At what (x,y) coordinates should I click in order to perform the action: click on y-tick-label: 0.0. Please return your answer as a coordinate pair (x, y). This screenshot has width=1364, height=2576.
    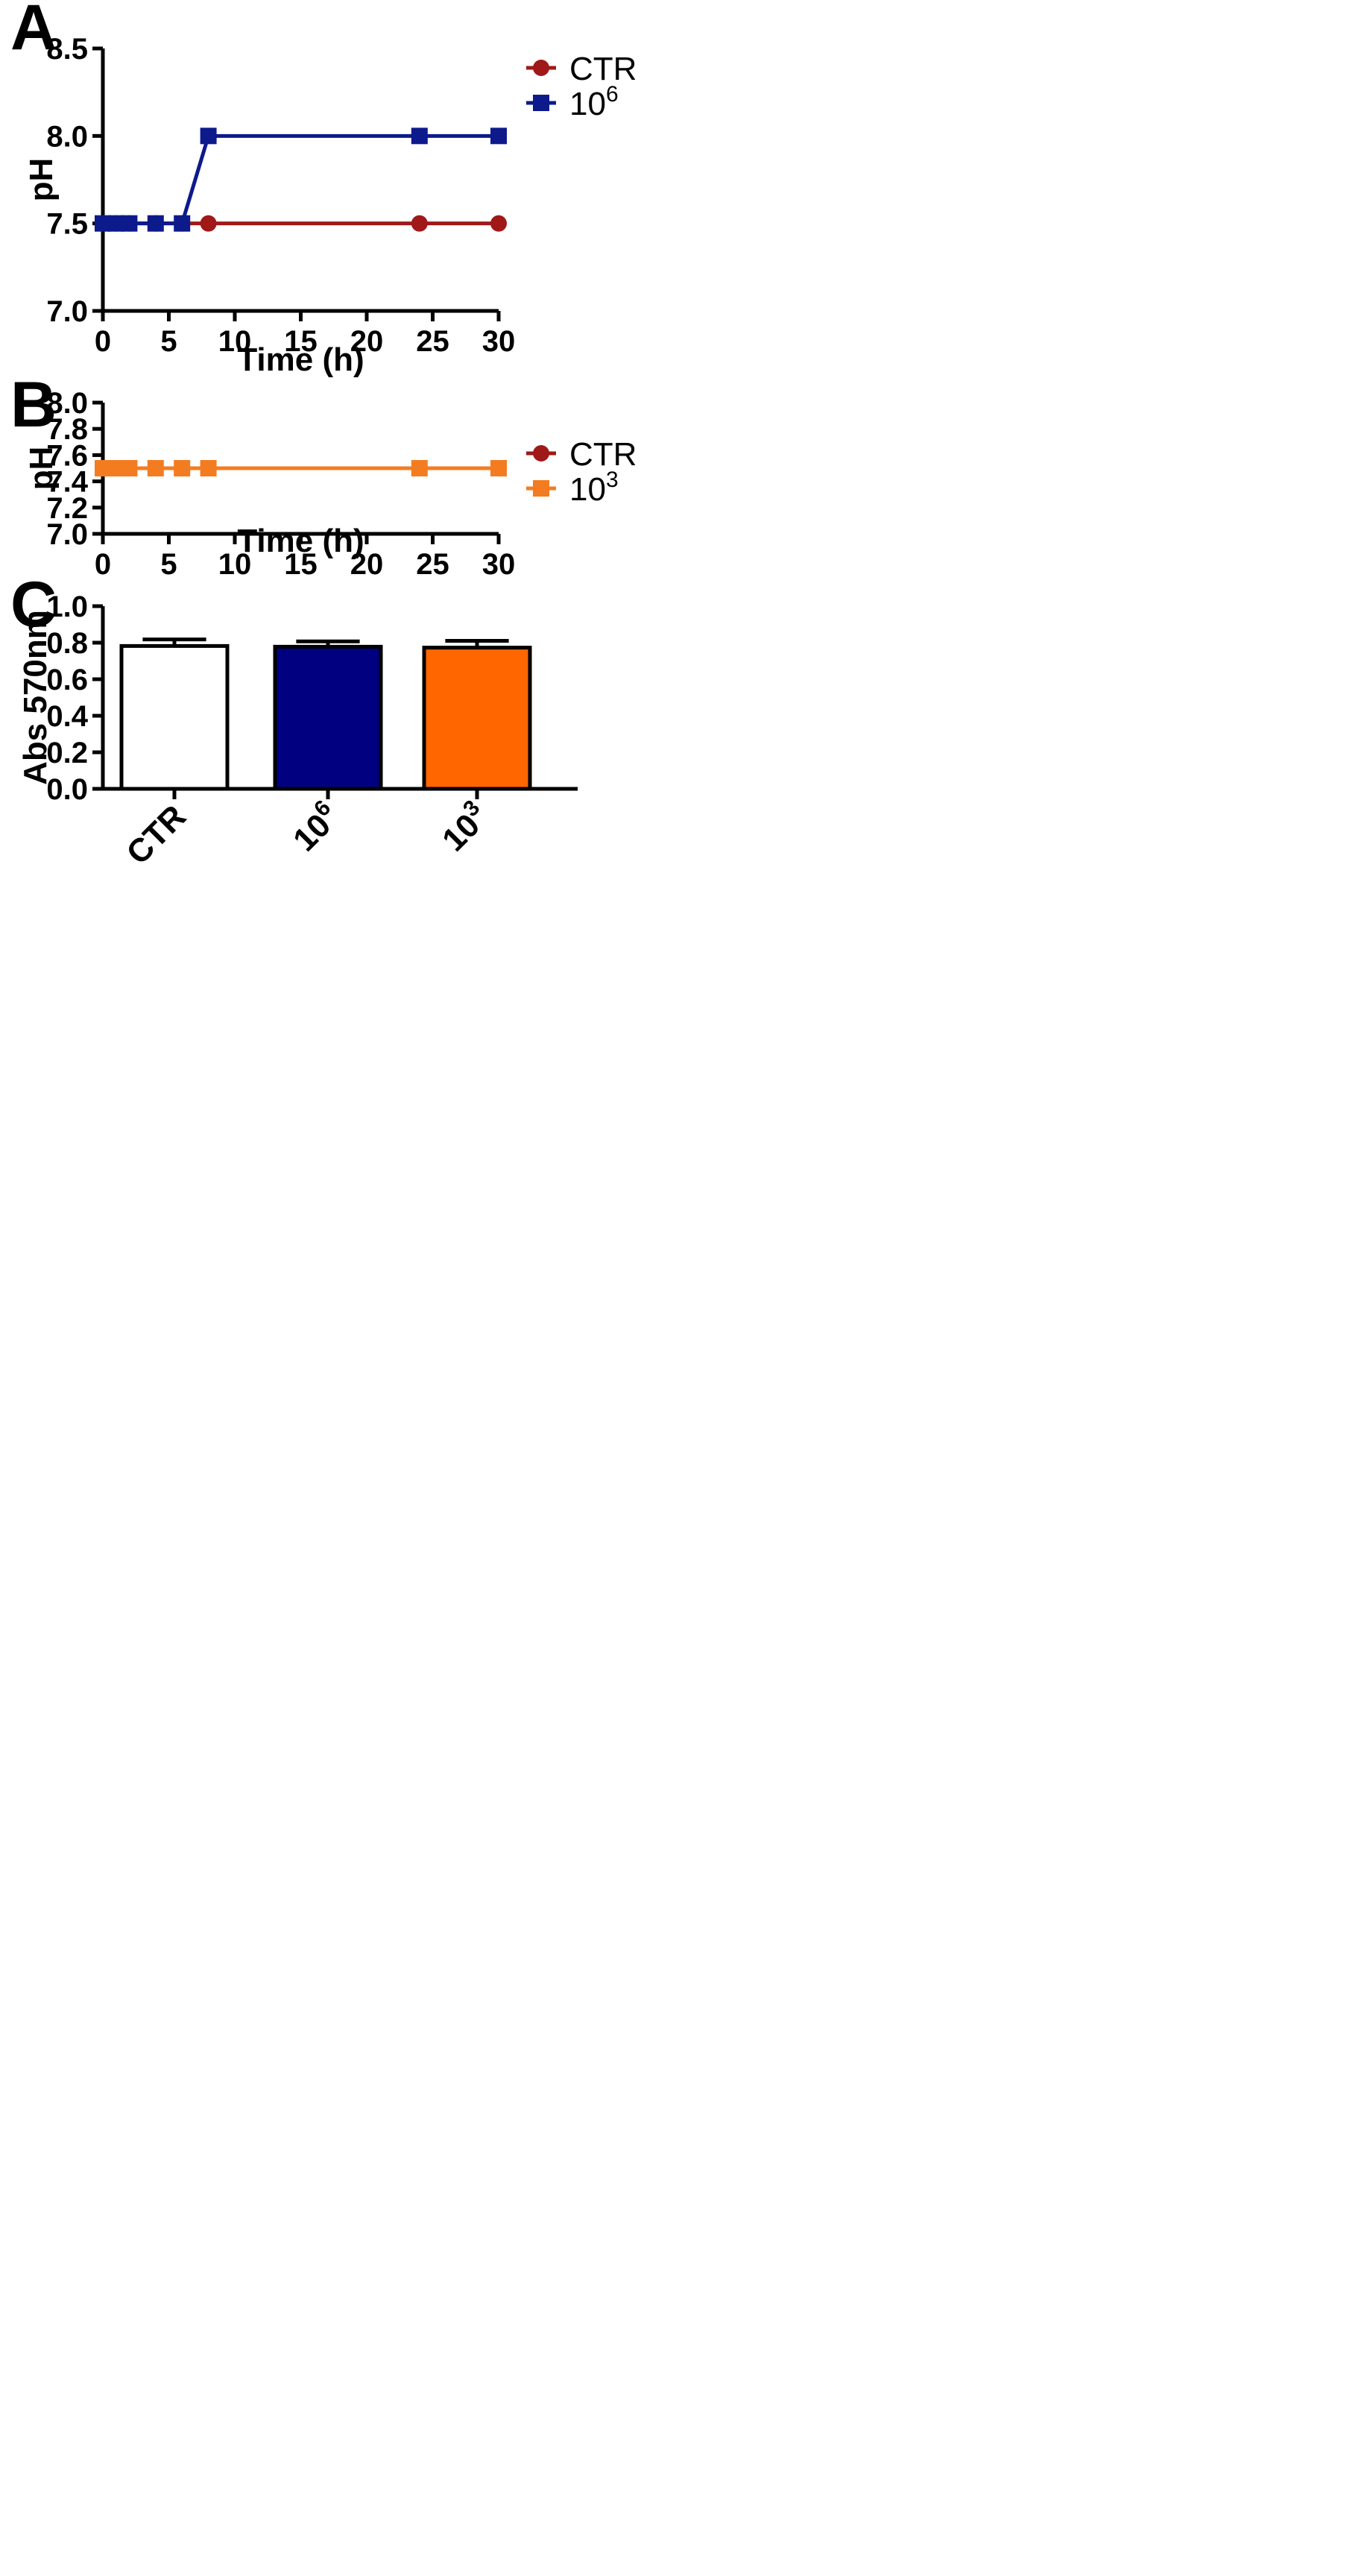
    Looking at the image, I should click on (67, 789).